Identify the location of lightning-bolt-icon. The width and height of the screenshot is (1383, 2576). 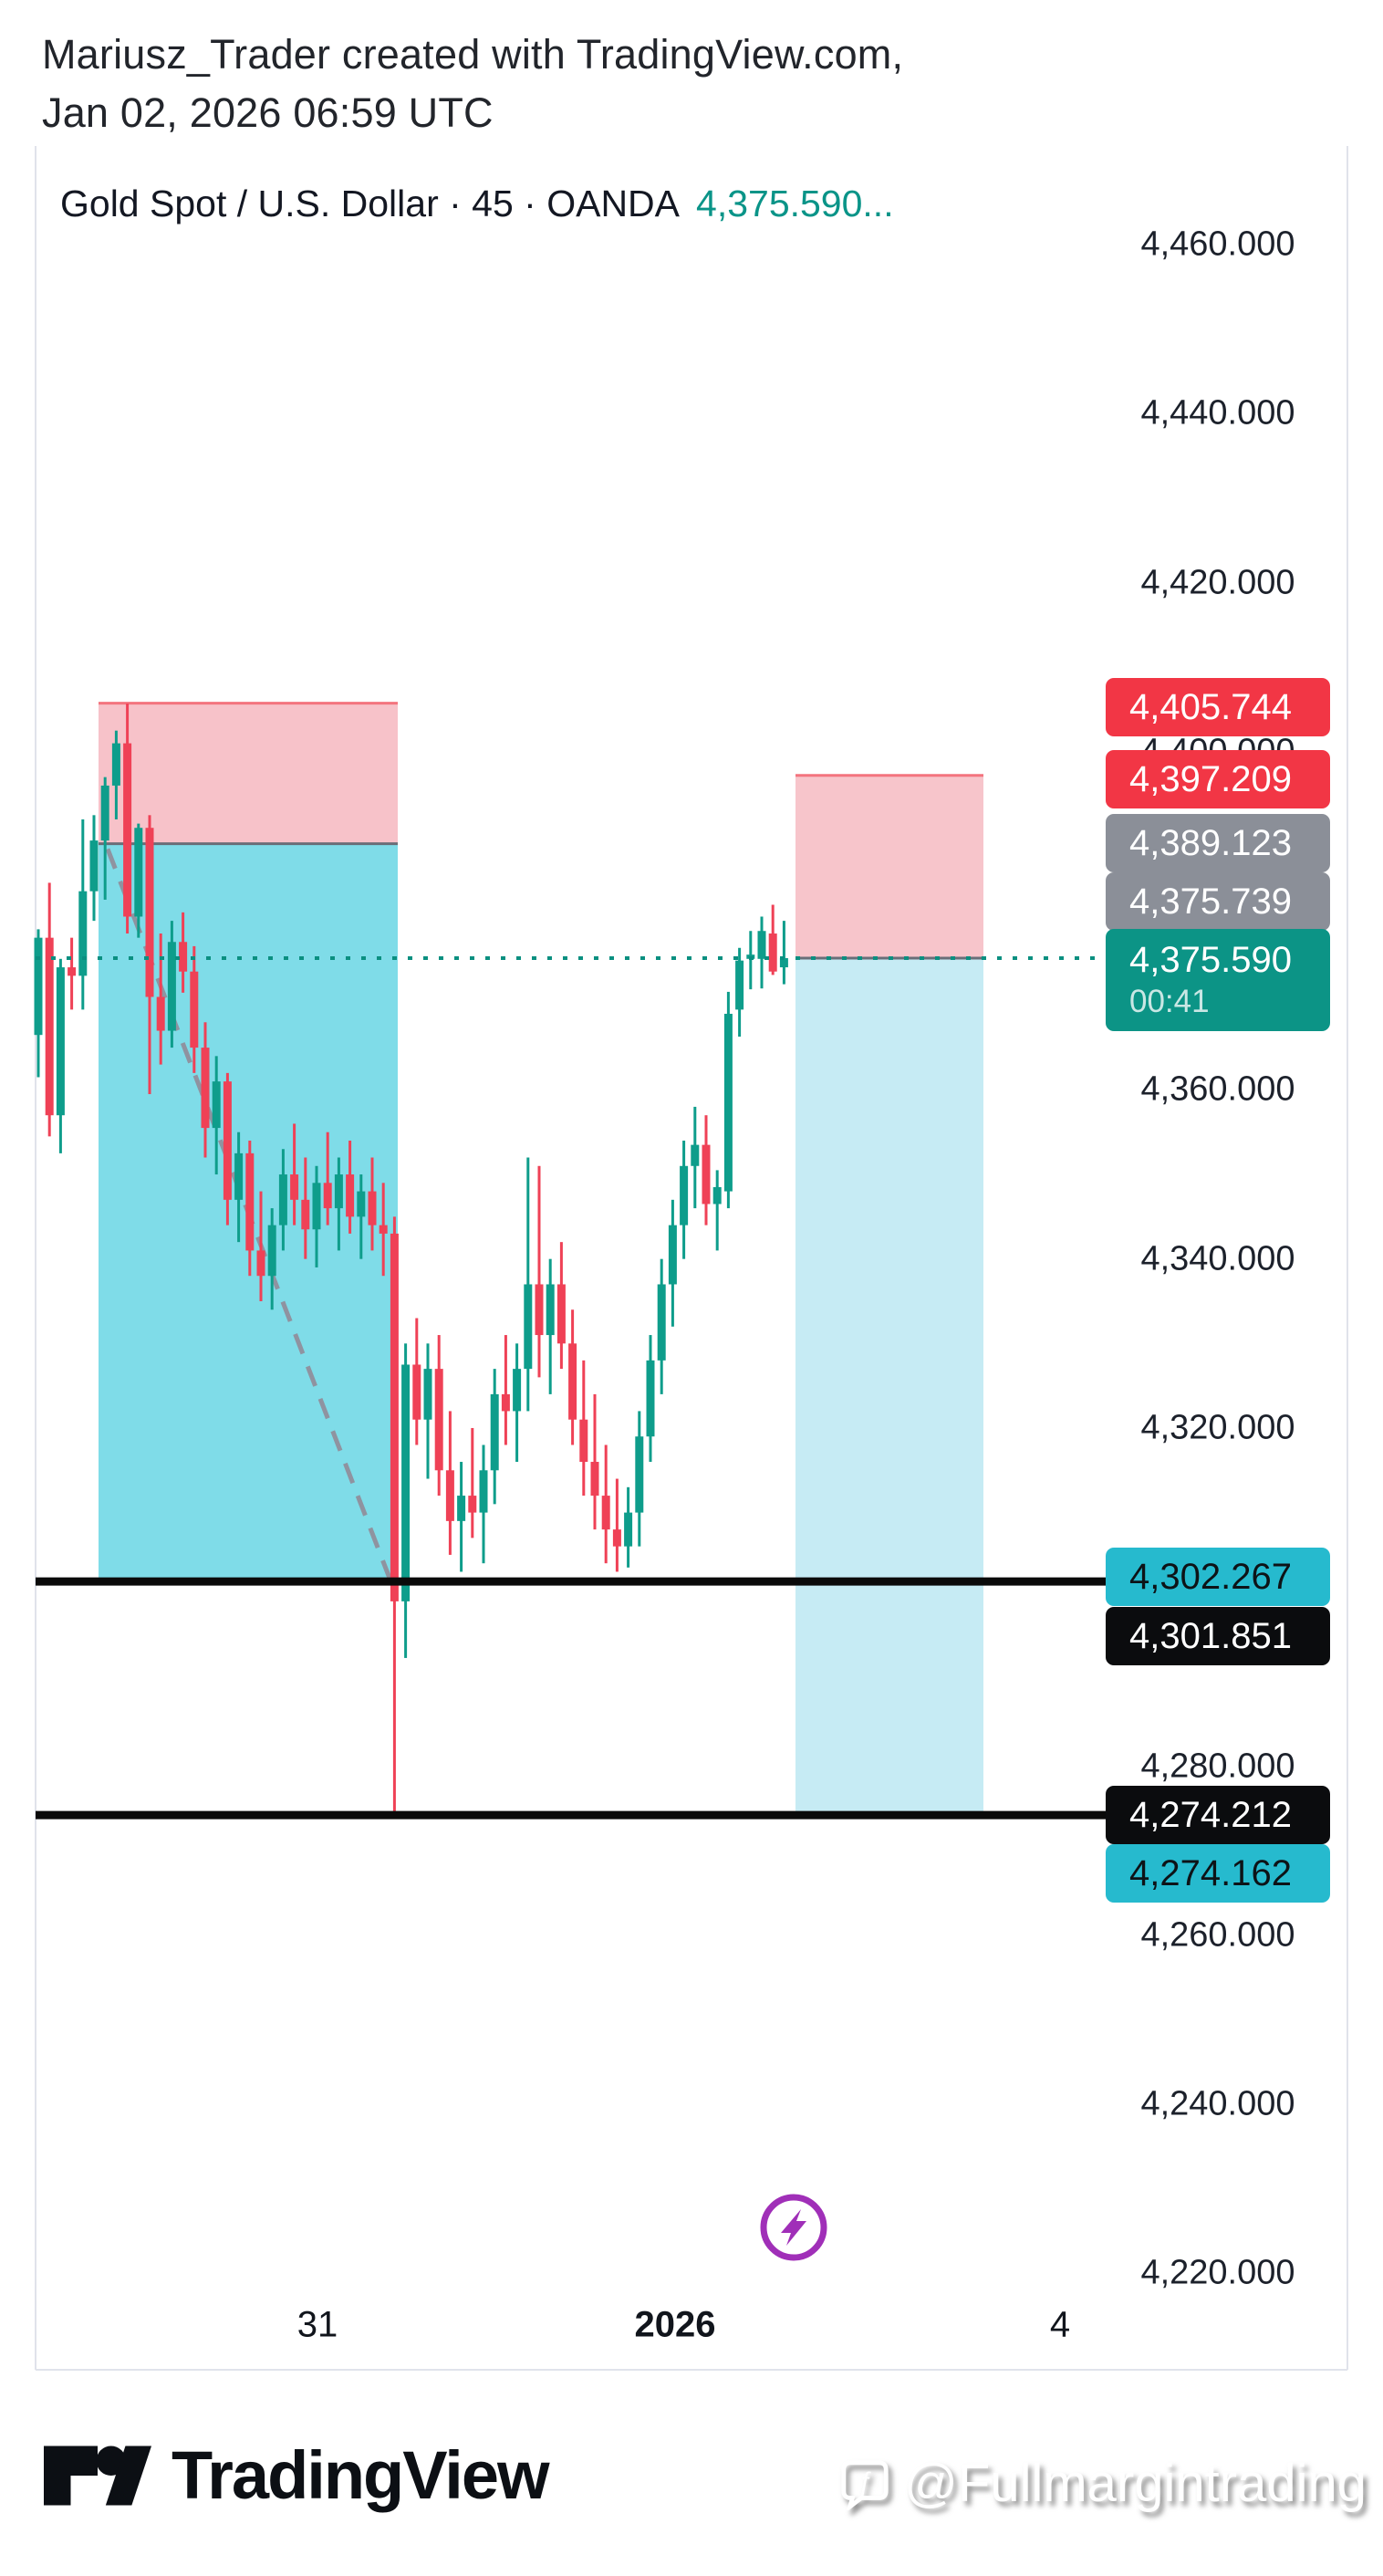
(793, 2227).